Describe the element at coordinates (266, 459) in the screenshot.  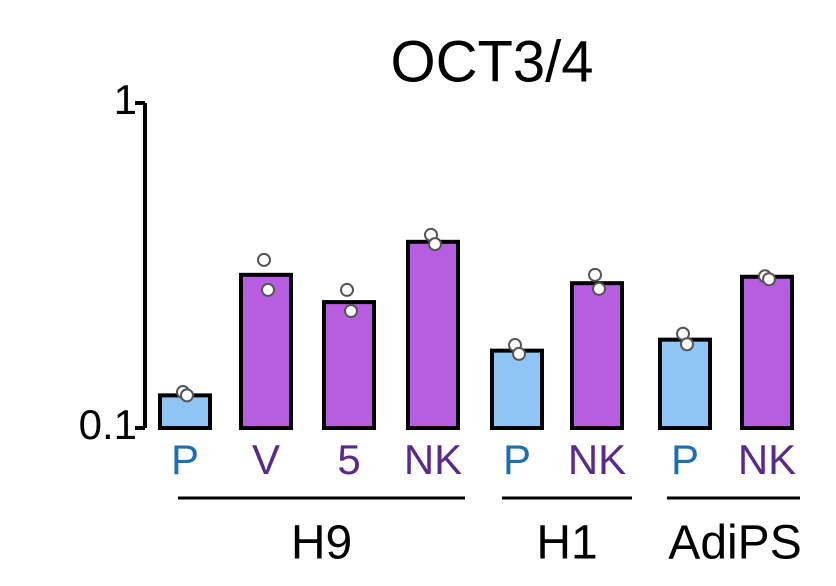
I see `x-tick-label: V` at that location.